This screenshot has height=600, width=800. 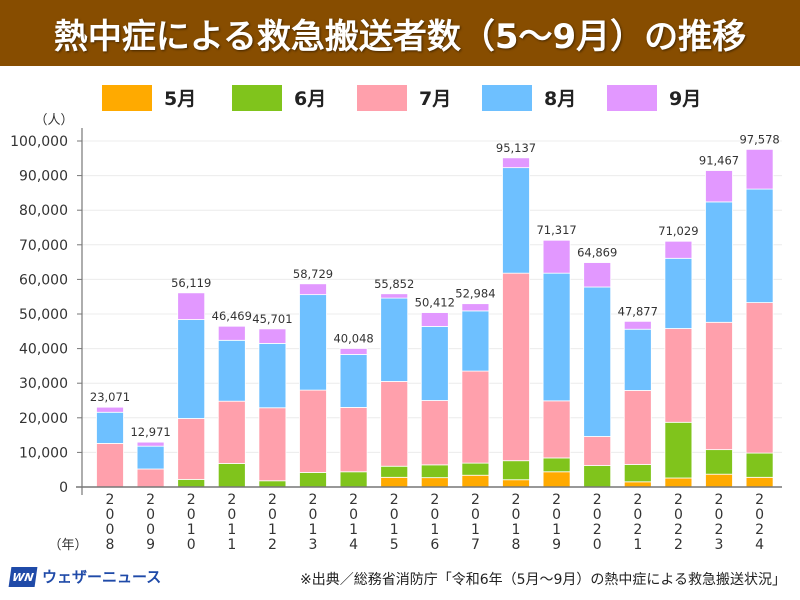 I want to click on y-tick-label: 50,000, so click(x=43, y=315).